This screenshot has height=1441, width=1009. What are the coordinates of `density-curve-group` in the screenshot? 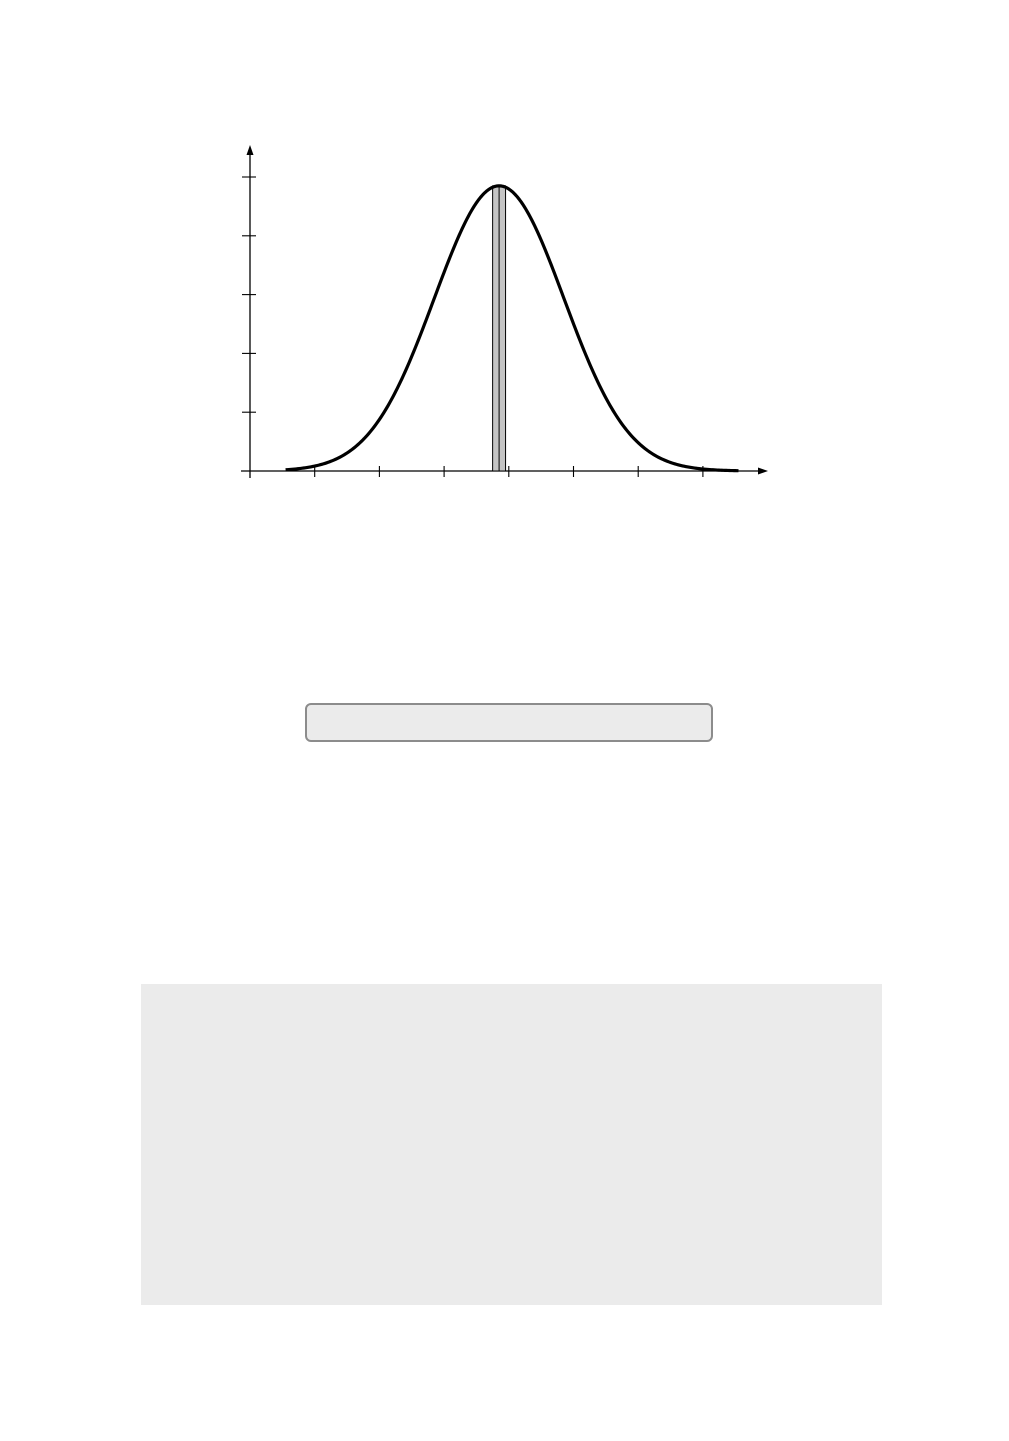 It's located at (512, 328).